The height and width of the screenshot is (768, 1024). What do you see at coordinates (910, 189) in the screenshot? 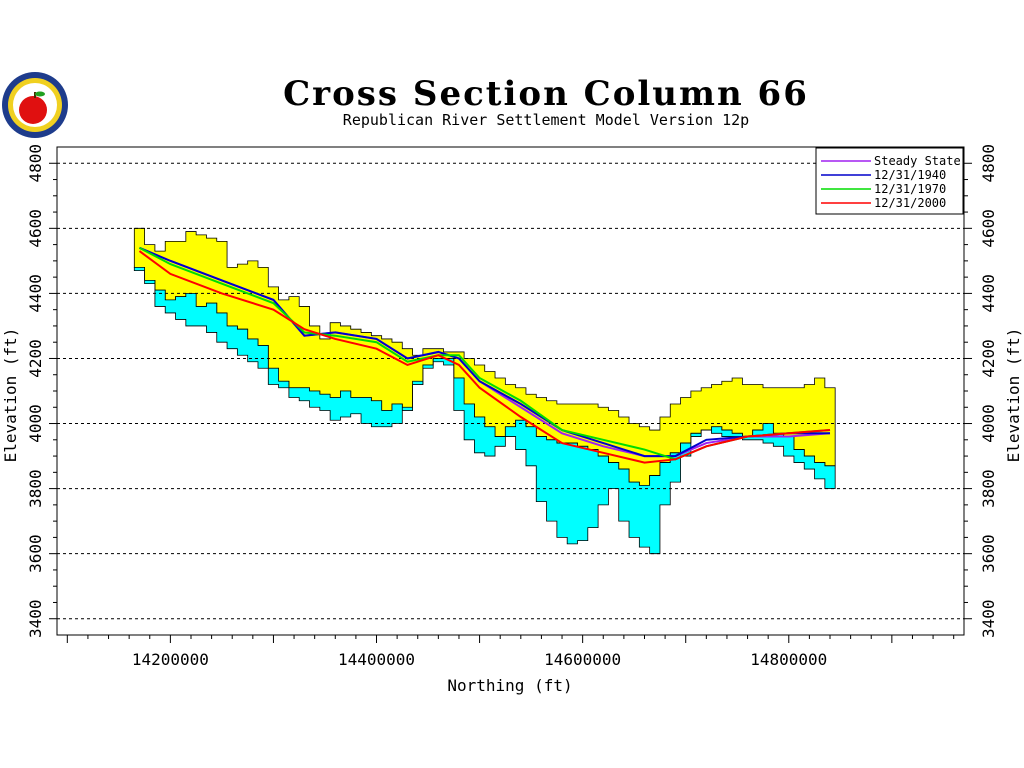
I see `legend-label-2: 12/31/1970` at bounding box center [910, 189].